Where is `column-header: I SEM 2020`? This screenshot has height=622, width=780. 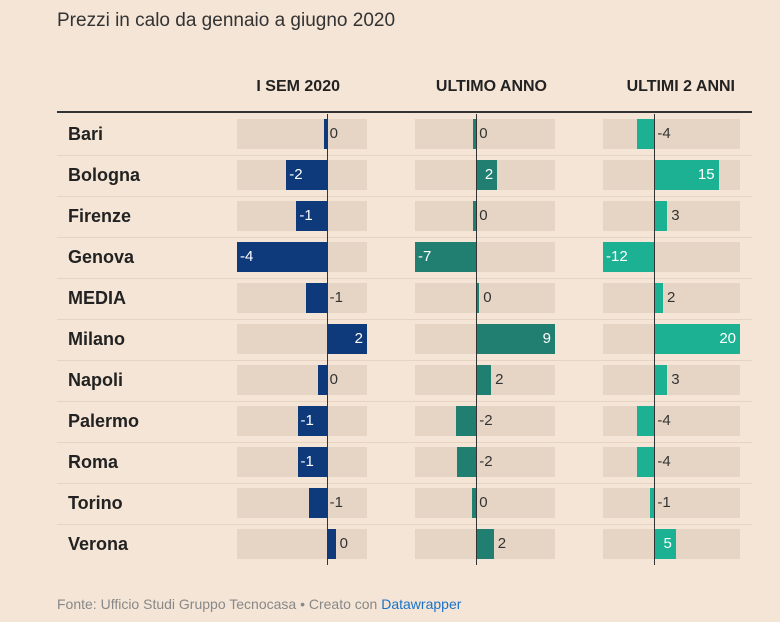 column-header: I SEM 2020 is located at coordinates (298, 86).